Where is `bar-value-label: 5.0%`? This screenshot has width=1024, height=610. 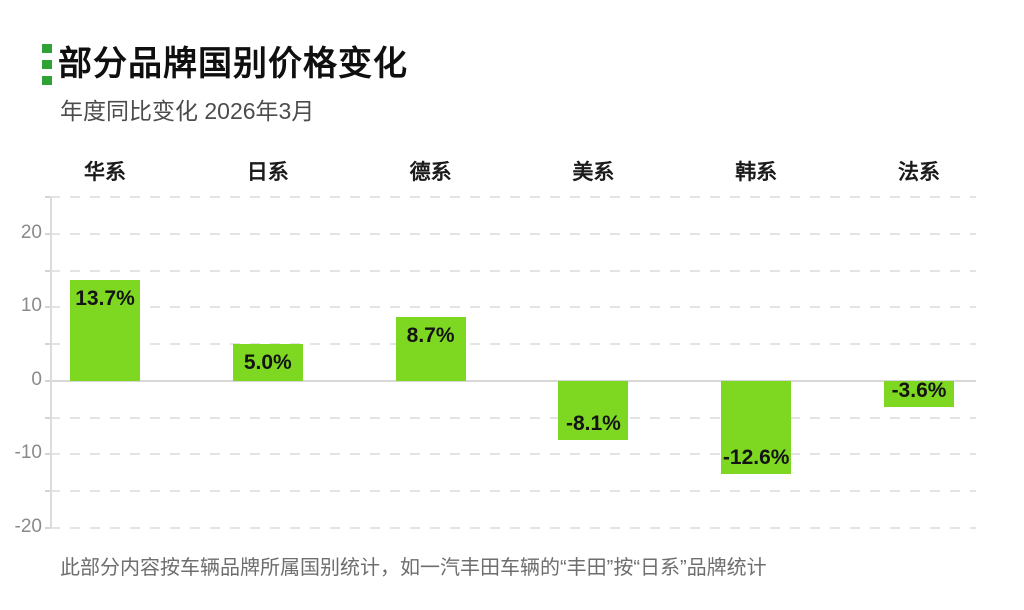
bar-value-label: 5.0% is located at coordinates (267, 363).